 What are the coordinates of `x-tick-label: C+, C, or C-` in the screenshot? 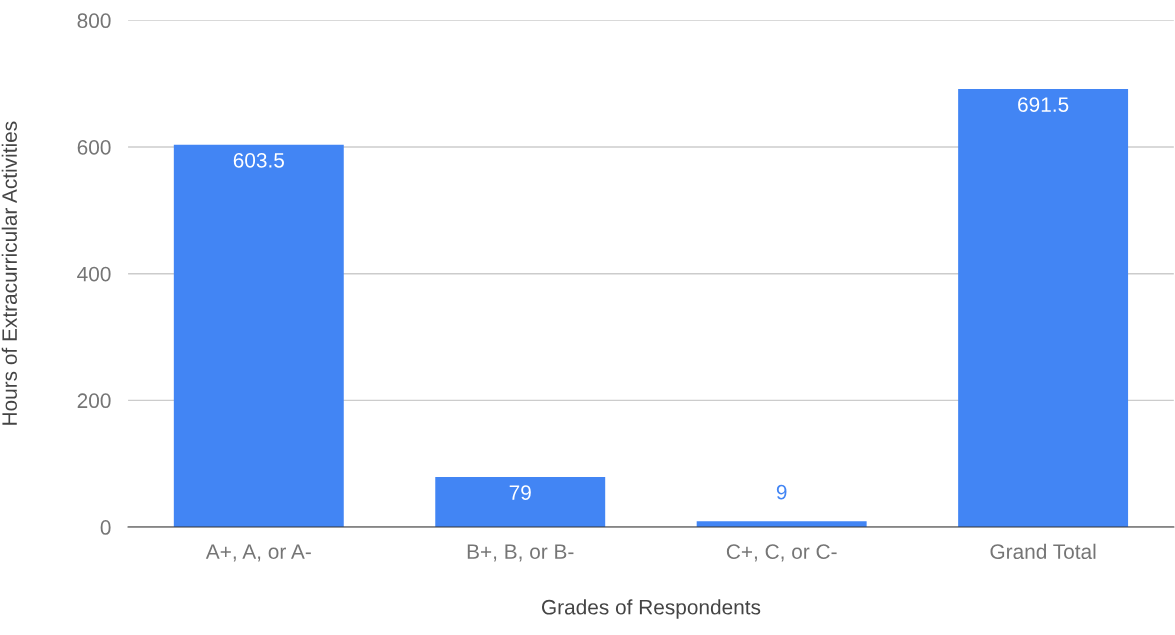 It's located at (781, 553).